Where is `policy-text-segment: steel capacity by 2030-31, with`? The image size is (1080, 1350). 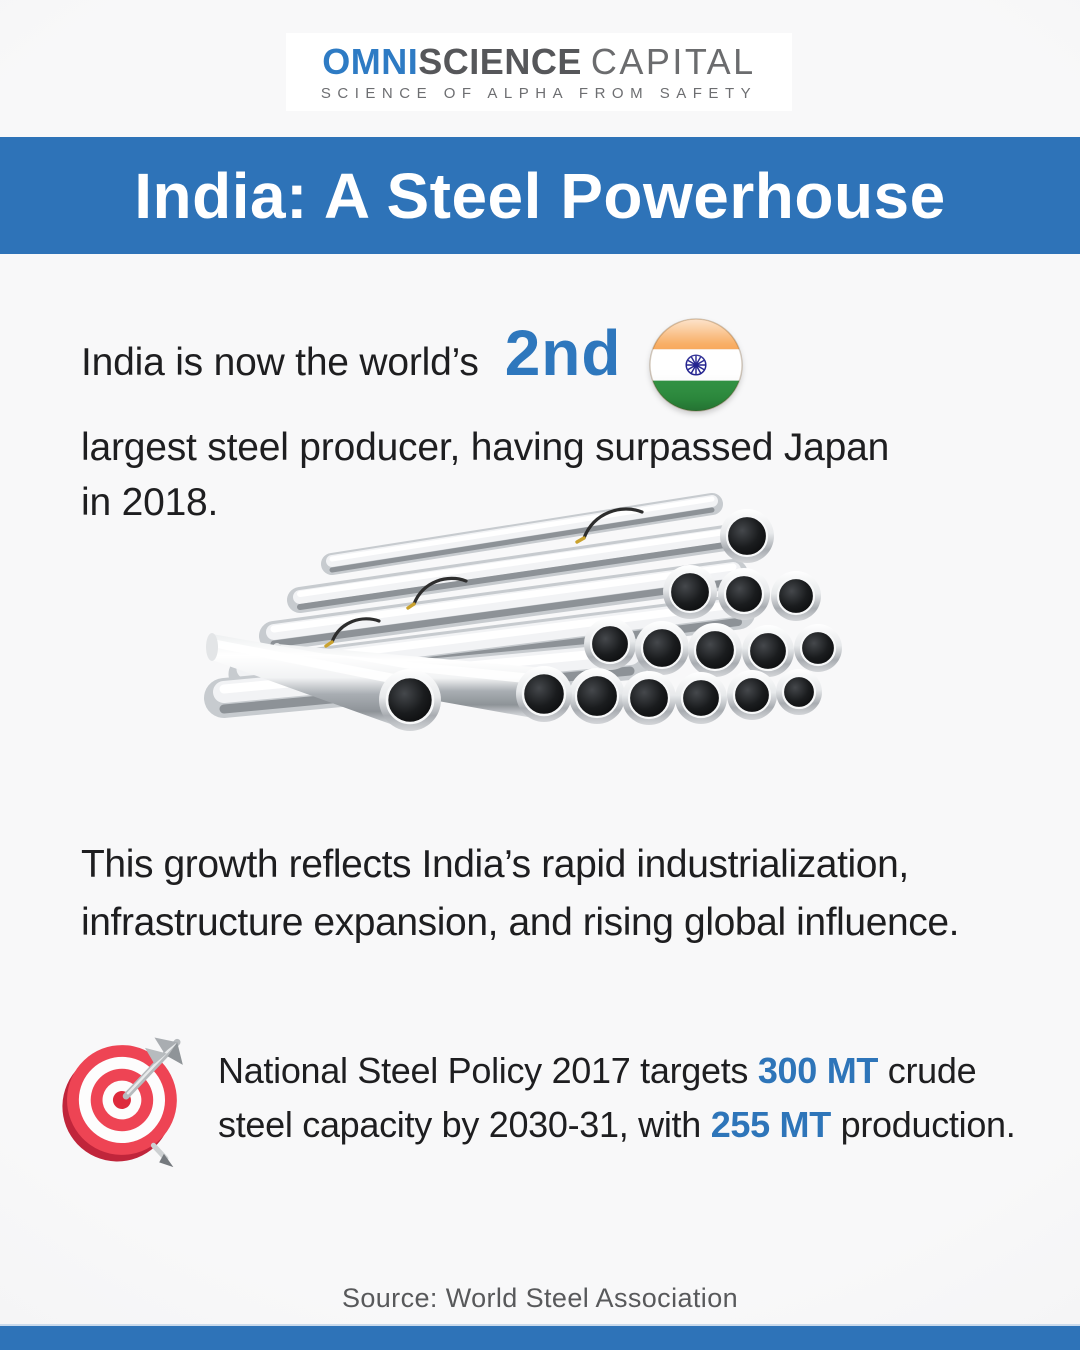 policy-text-segment: steel capacity by 2030-31, with is located at coordinates (464, 1124).